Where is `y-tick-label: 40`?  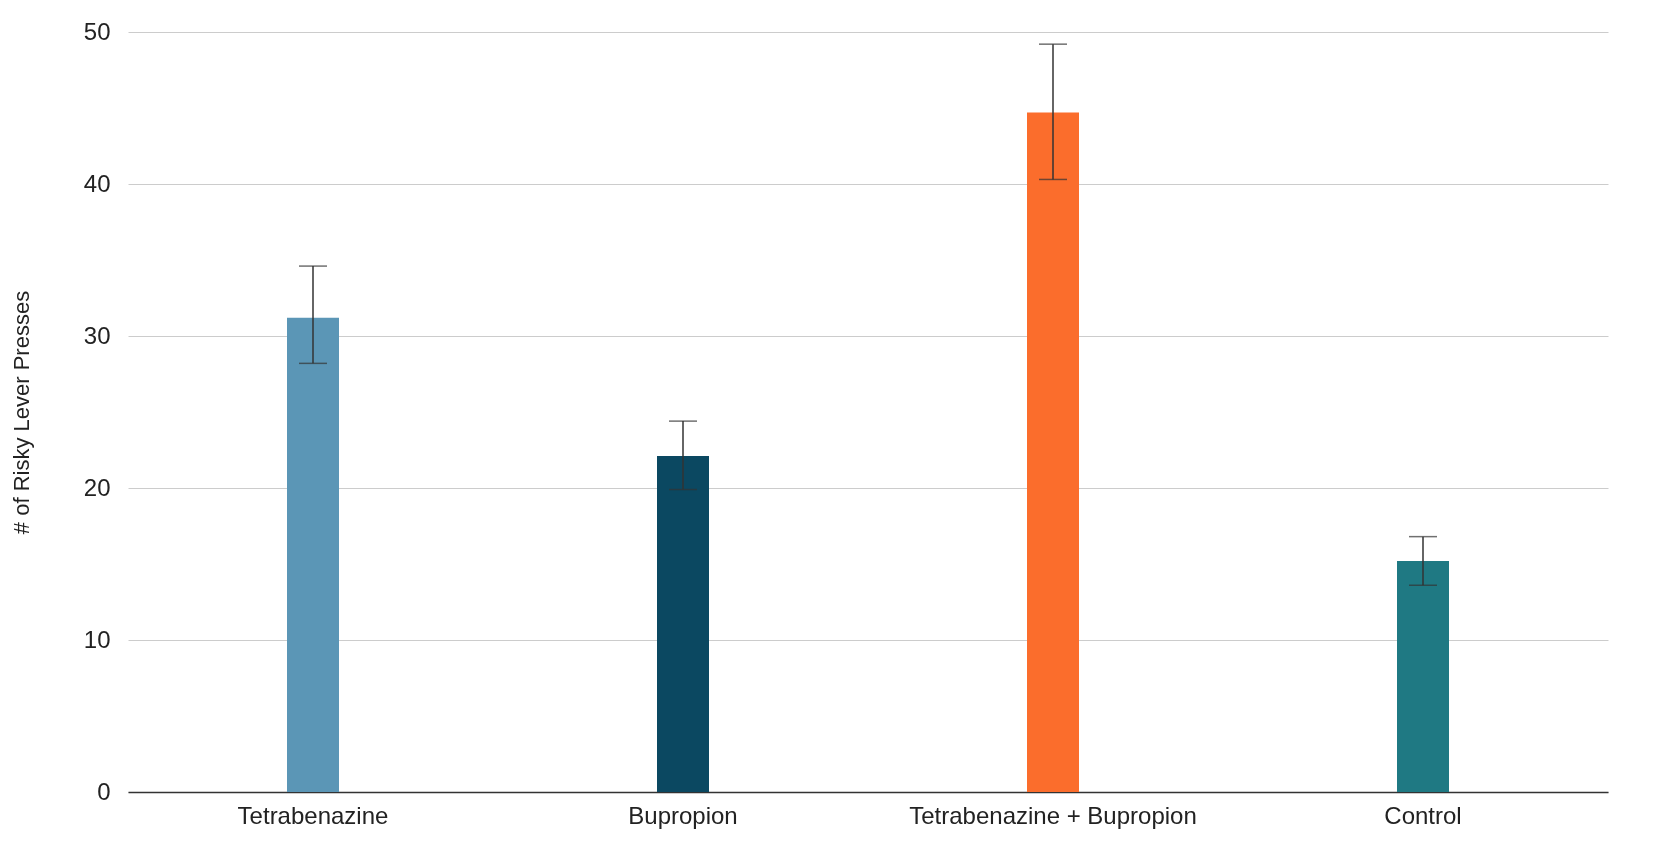 y-tick-label: 40 is located at coordinates (97, 183).